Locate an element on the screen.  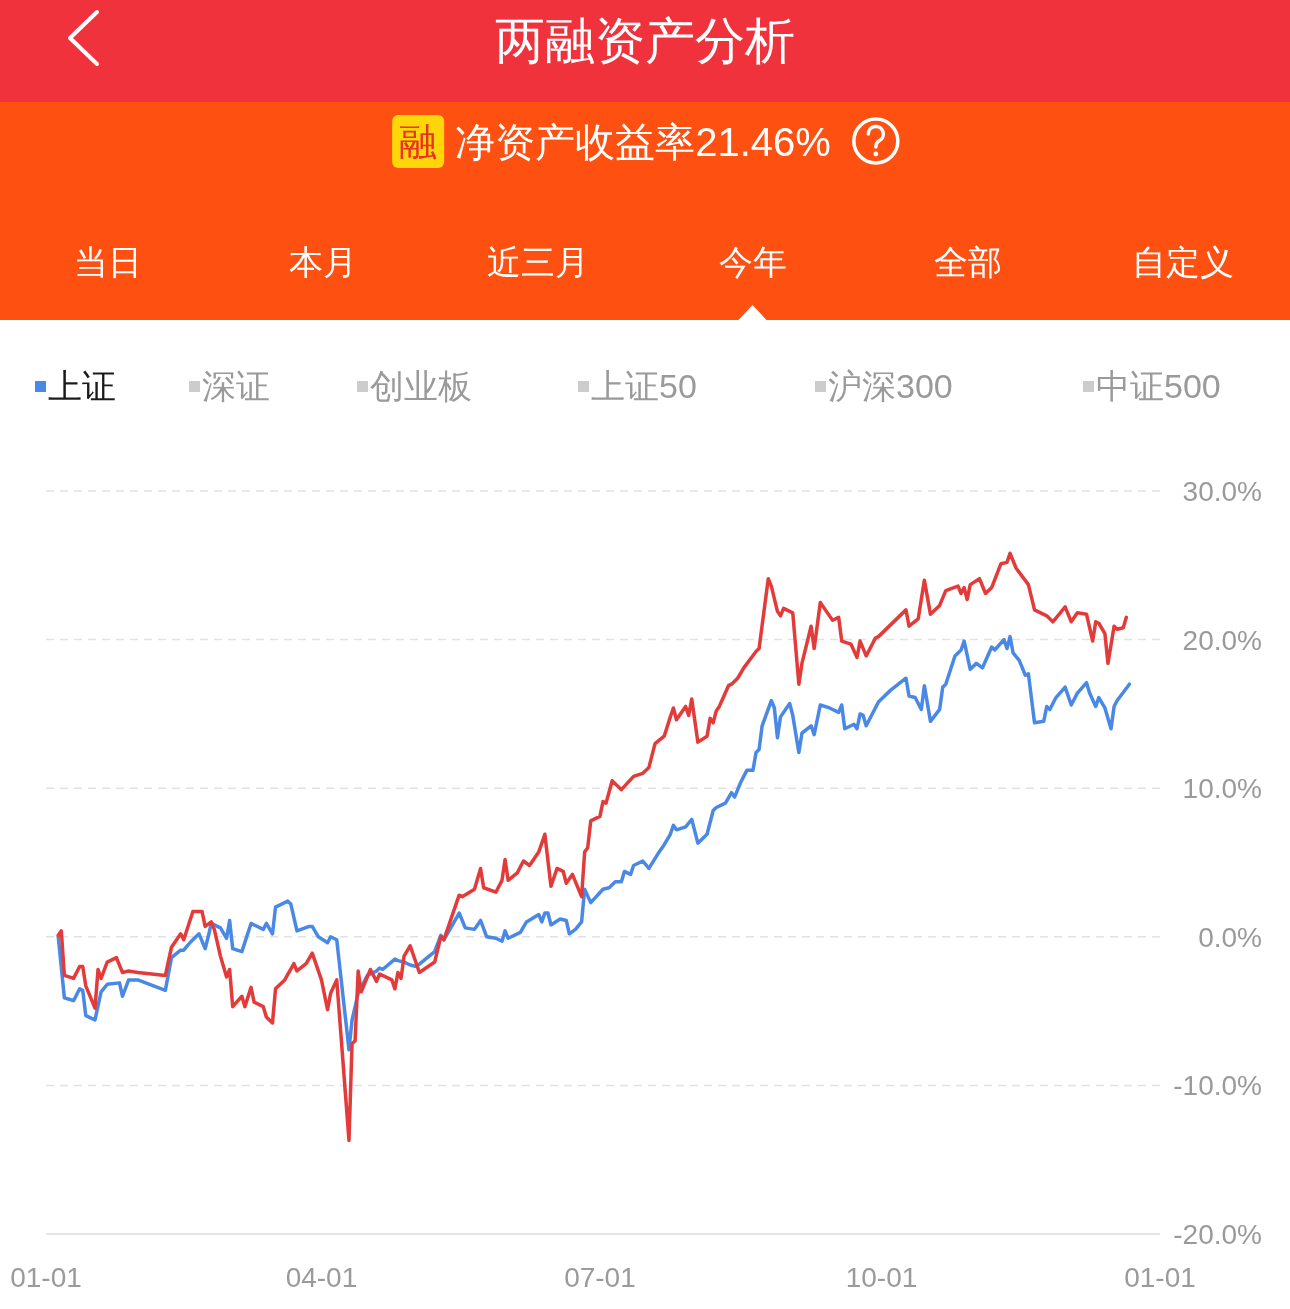
y-tick-label: 10.0% is located at coordinates (1222, 789).